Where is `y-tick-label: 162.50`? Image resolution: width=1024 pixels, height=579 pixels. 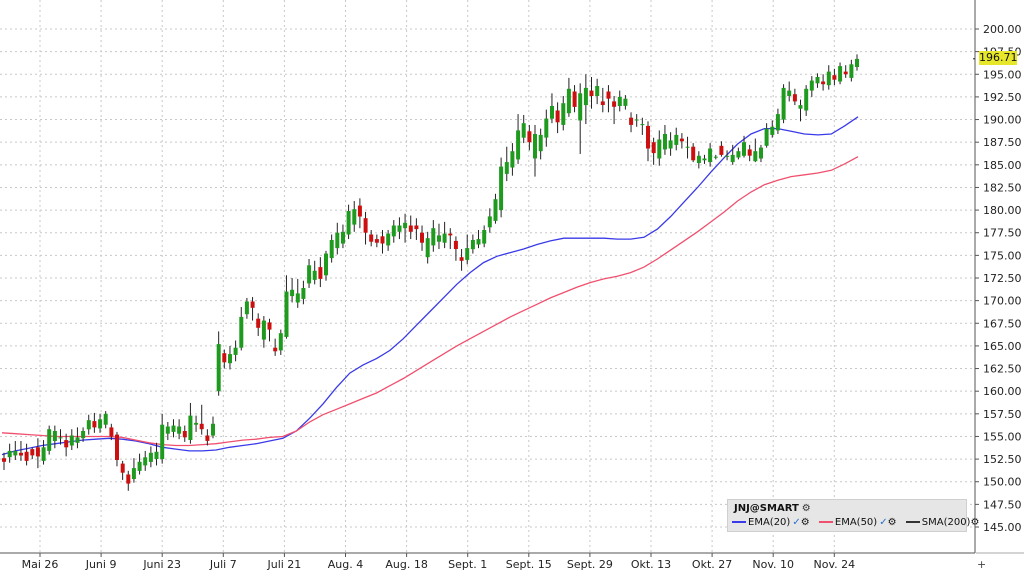
y-tick-label: 162.50 is located at coordinates (1002, 369).